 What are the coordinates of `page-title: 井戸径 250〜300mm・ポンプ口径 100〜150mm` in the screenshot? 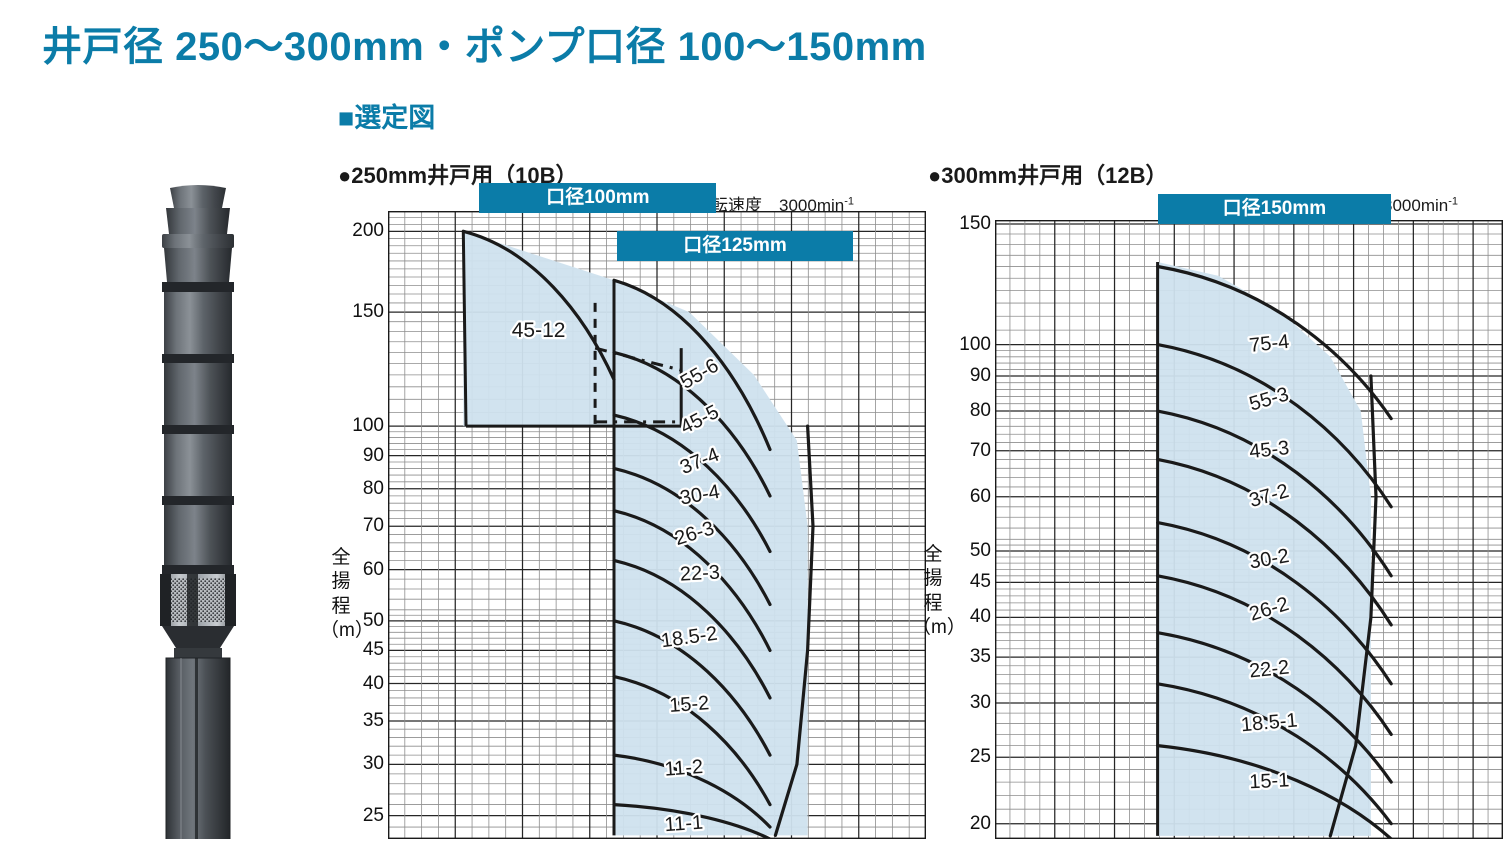 It's located at (484, 47).